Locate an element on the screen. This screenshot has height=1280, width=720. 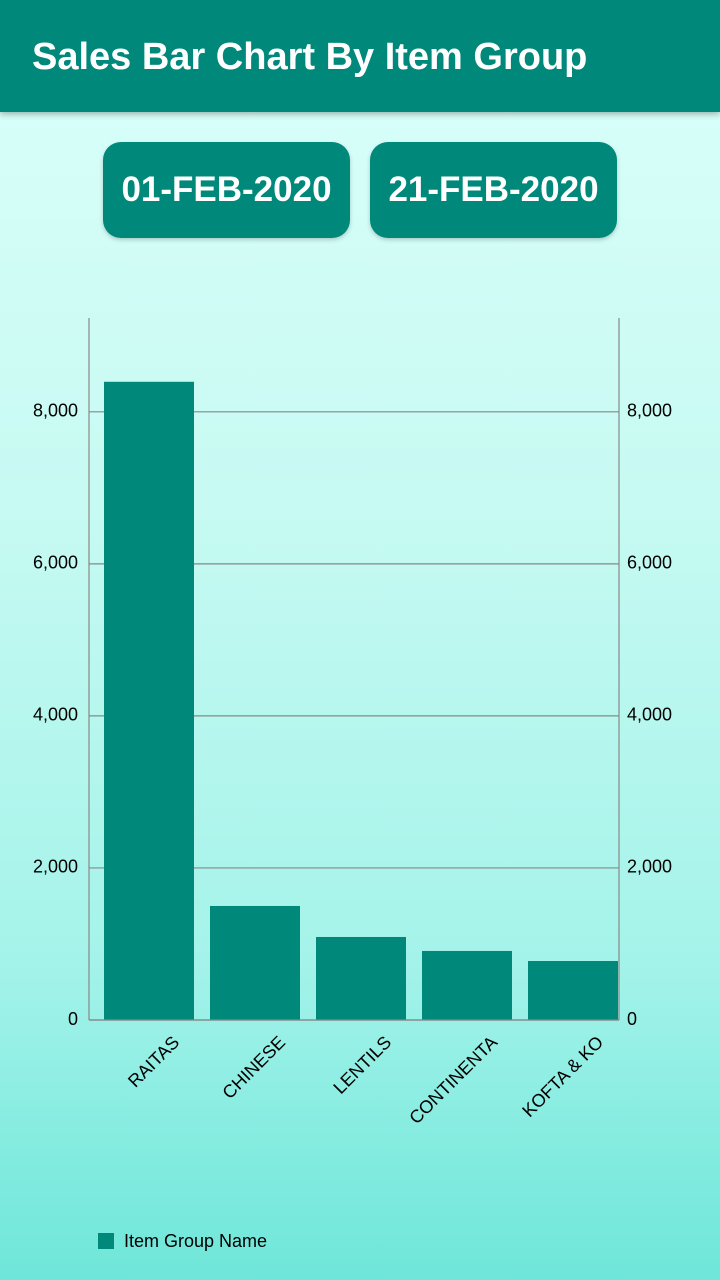
app-bar: Sales Bar Chart By Item Group is located at coordinates (360, 56).